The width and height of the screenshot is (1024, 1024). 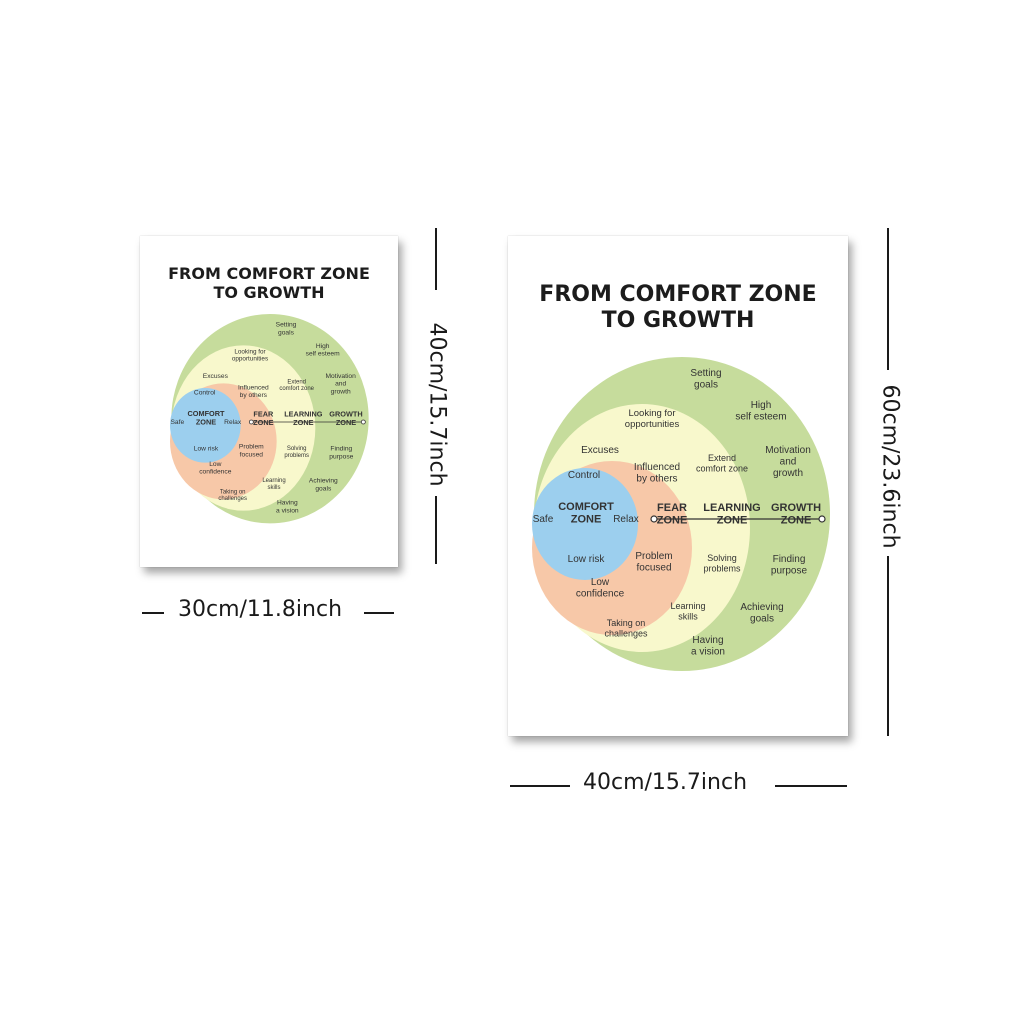 What do you see at coordinates (153, 613) in the screenshot?
I see `width-line-left-small` at bounding box center [153, 613].